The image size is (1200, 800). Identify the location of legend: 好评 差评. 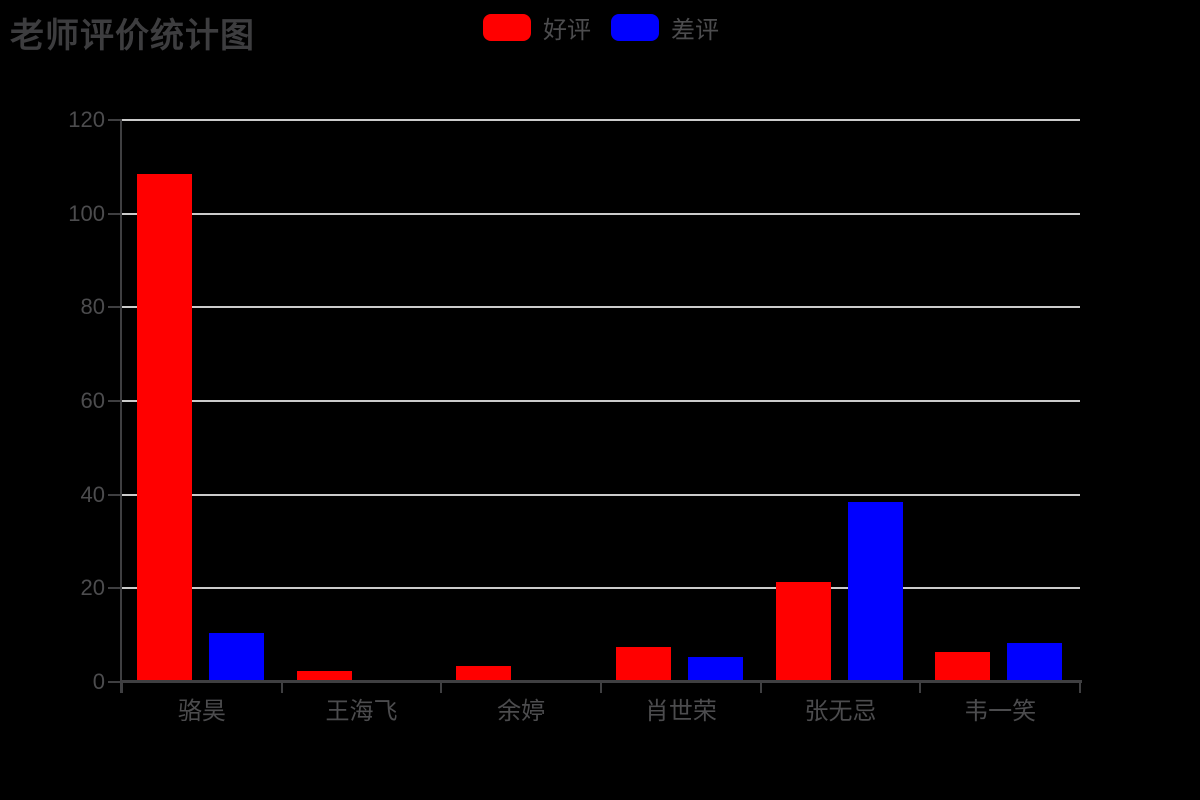
(601, 27).